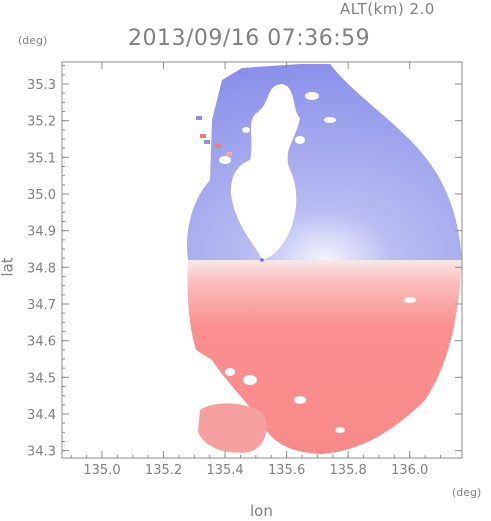 Image resolution: width=491 pixels, height=521 pixels. Describe the element at coordinates (41, 342) in the screenshot. I see `y-tick-label: 34.6` at that location.